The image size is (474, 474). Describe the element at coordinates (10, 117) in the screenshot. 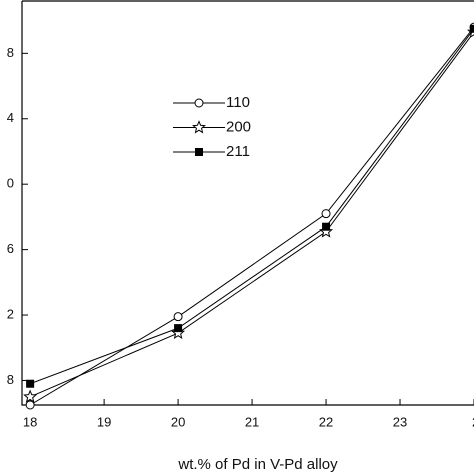

I see `y-tick-label: 4` at that location.